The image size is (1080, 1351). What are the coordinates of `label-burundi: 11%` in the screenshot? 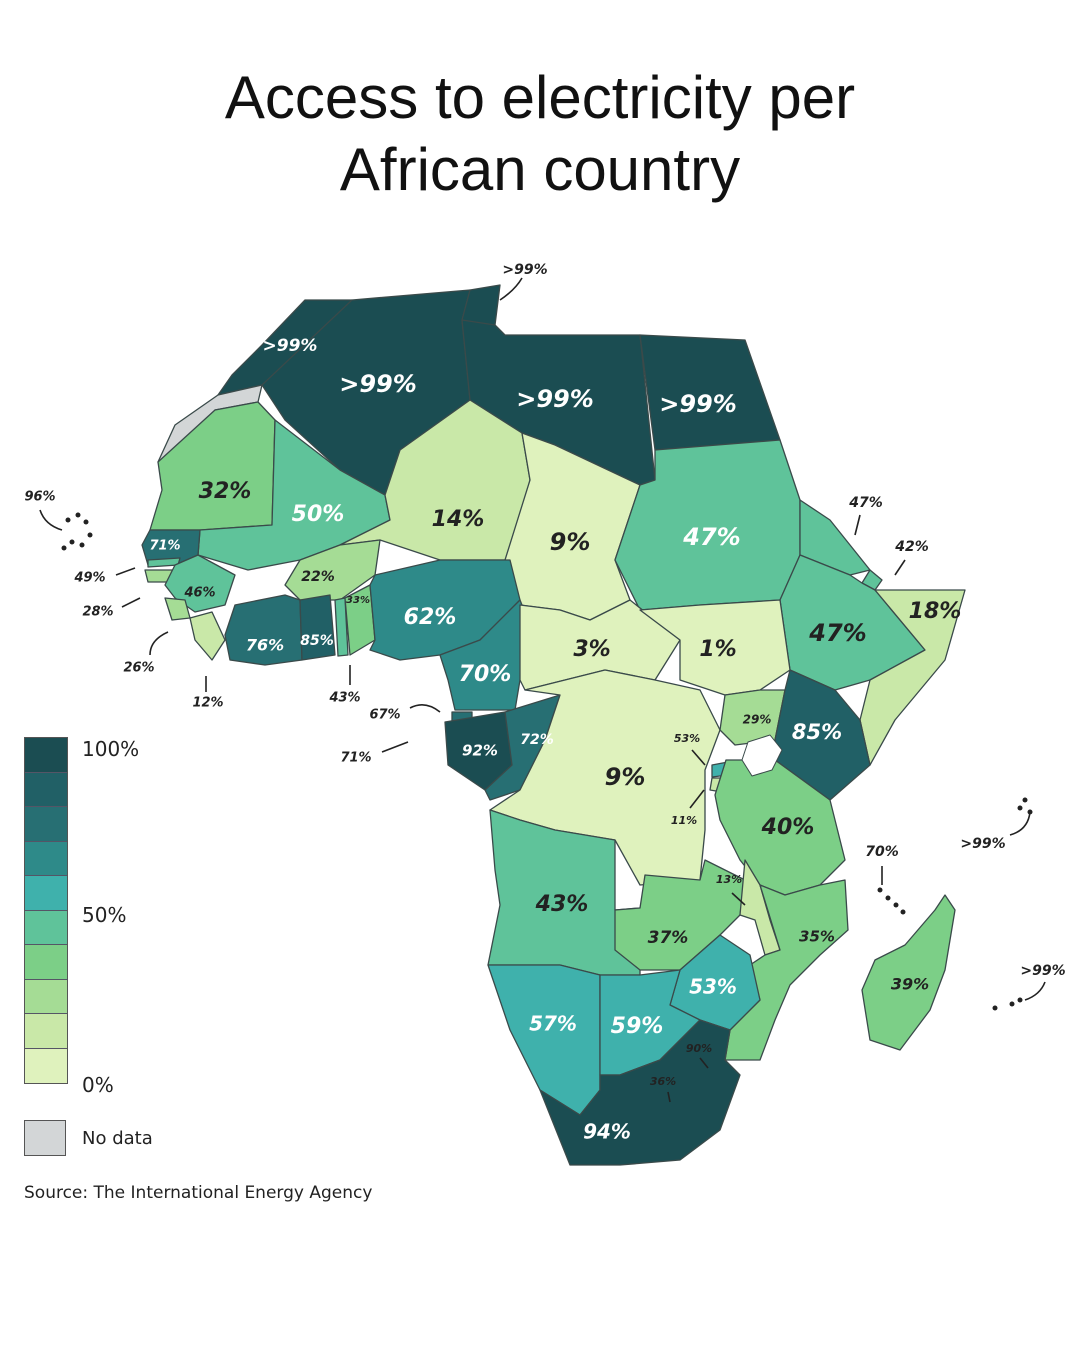 It's located at (684, 820).